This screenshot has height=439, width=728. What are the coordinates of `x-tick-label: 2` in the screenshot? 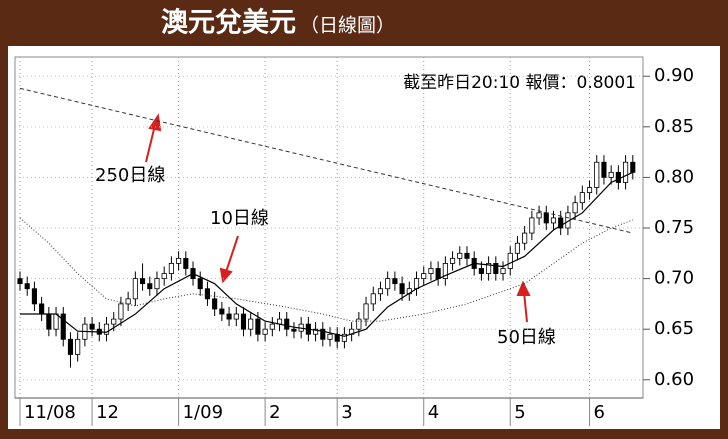 It's located at (274, 412).